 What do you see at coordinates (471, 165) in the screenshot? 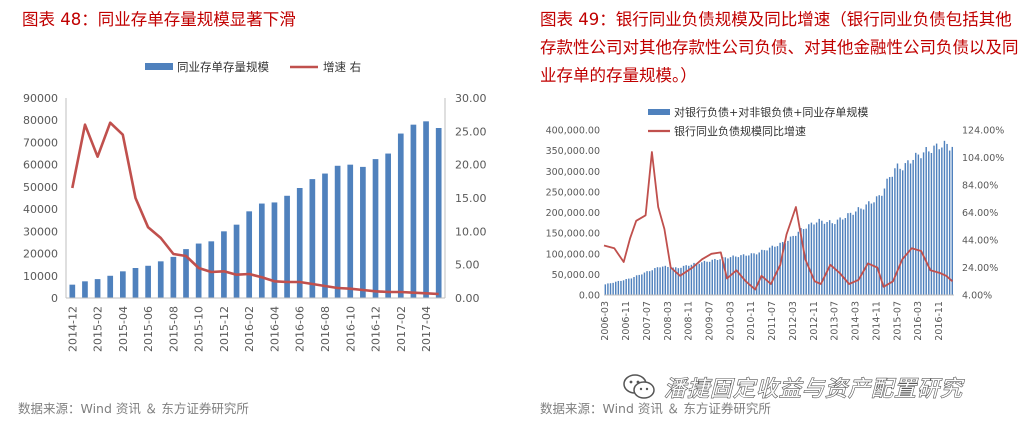
I see `y-right-tick-label: 20.00` at bounding box center [471, 165].